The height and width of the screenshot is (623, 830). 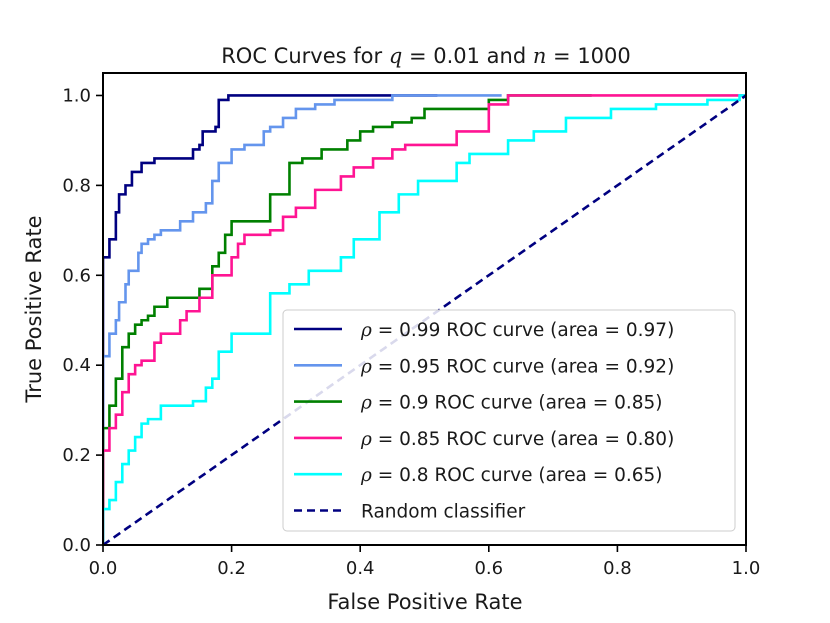 What do you see at coordinates (511, 475) in the screenshot?
I see `legend-label: ρ = 0.8 ROC curve (area = 0.65)` at bounding box center [511, 475].